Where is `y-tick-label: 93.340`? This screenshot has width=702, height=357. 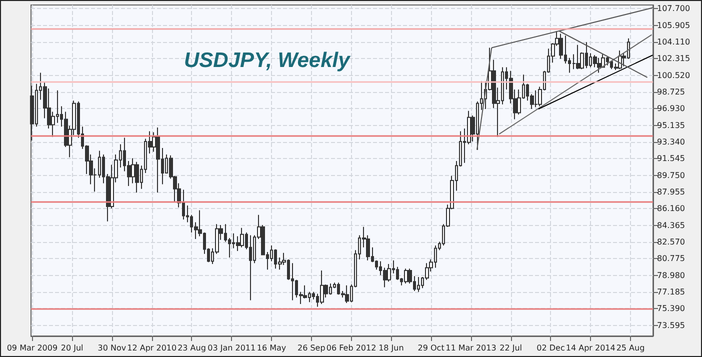
y-tick-label: 93.340 is located at coordinates (671, 142).